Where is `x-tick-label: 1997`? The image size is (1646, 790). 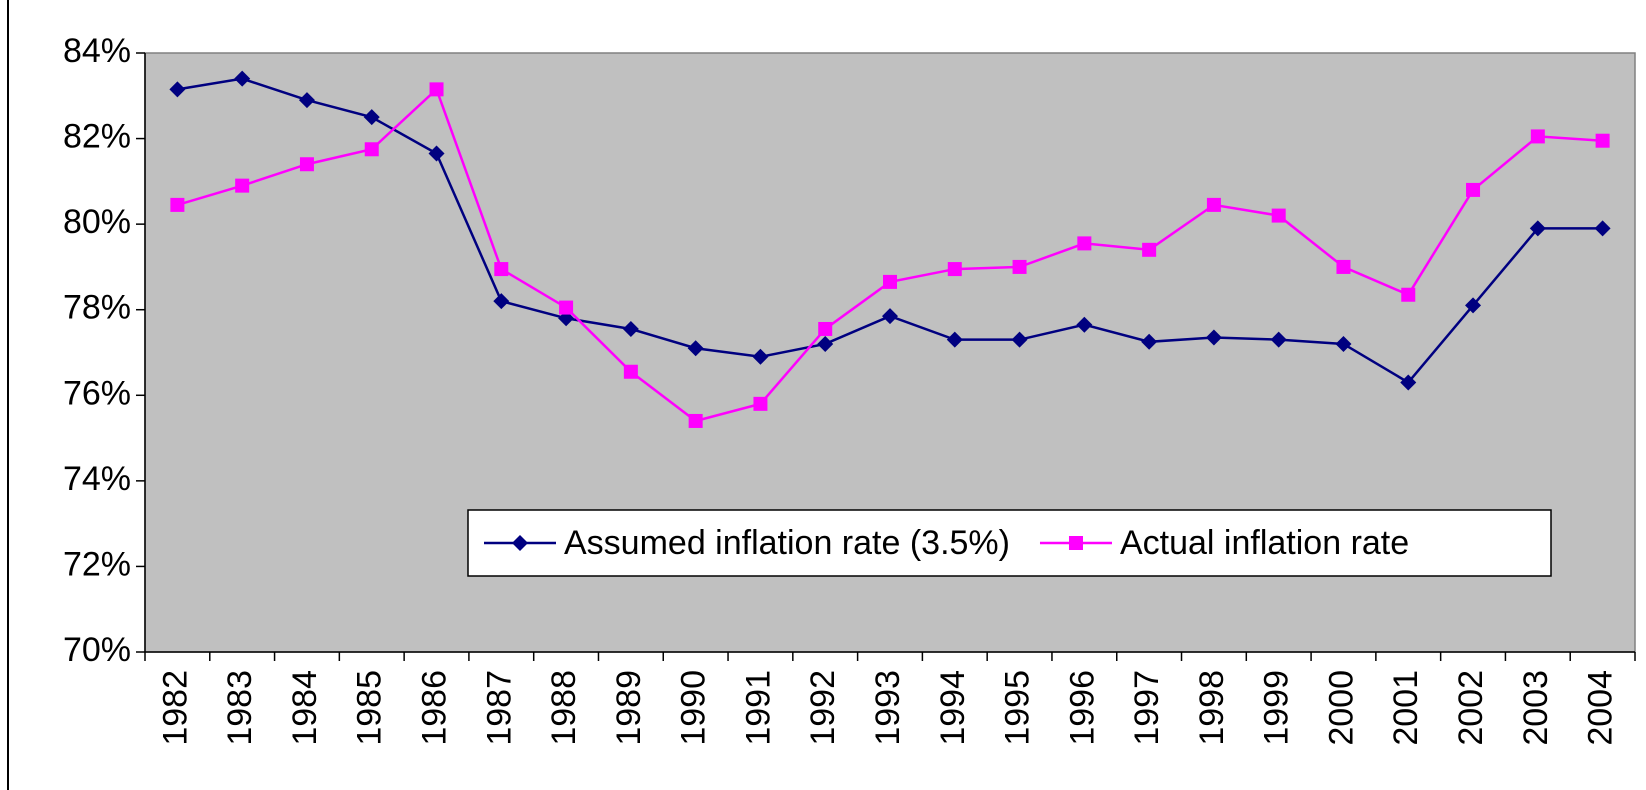 x-tick-label: 1997 is located at coordinates (1147, 708).